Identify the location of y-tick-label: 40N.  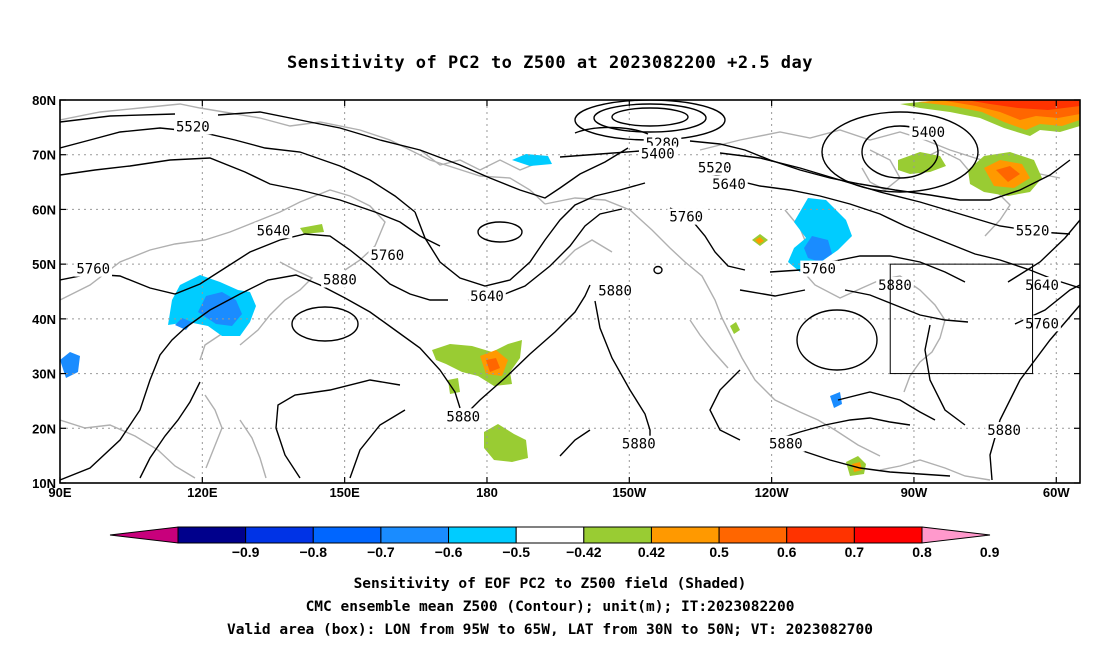
(44, 319).